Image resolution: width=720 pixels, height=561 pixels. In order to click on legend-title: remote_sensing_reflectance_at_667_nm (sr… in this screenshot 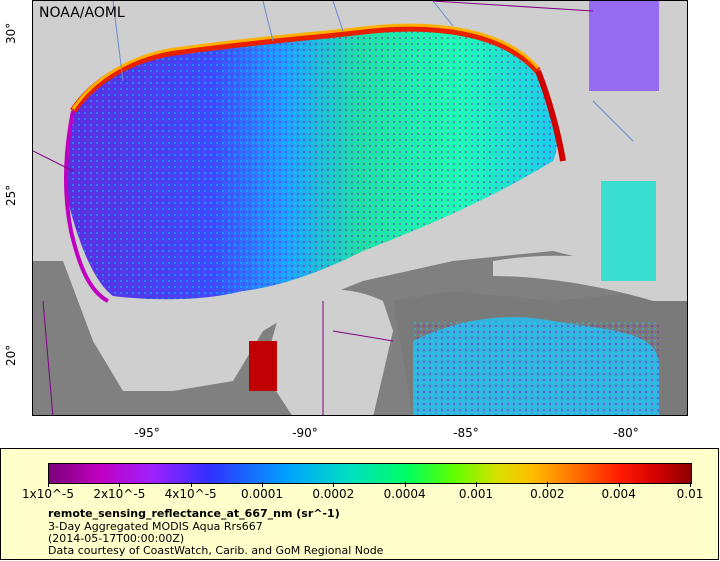, I will do `click(194, 513)`.